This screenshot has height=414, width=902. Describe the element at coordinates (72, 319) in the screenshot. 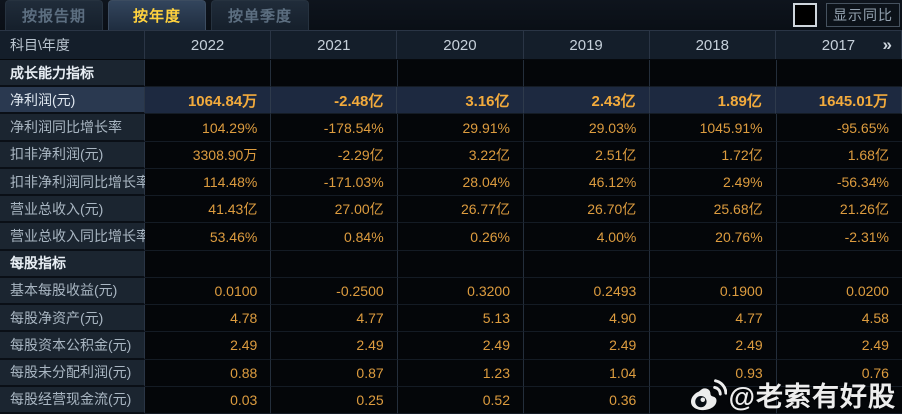

I see `row-label: 每股净资产(元)` at that location.